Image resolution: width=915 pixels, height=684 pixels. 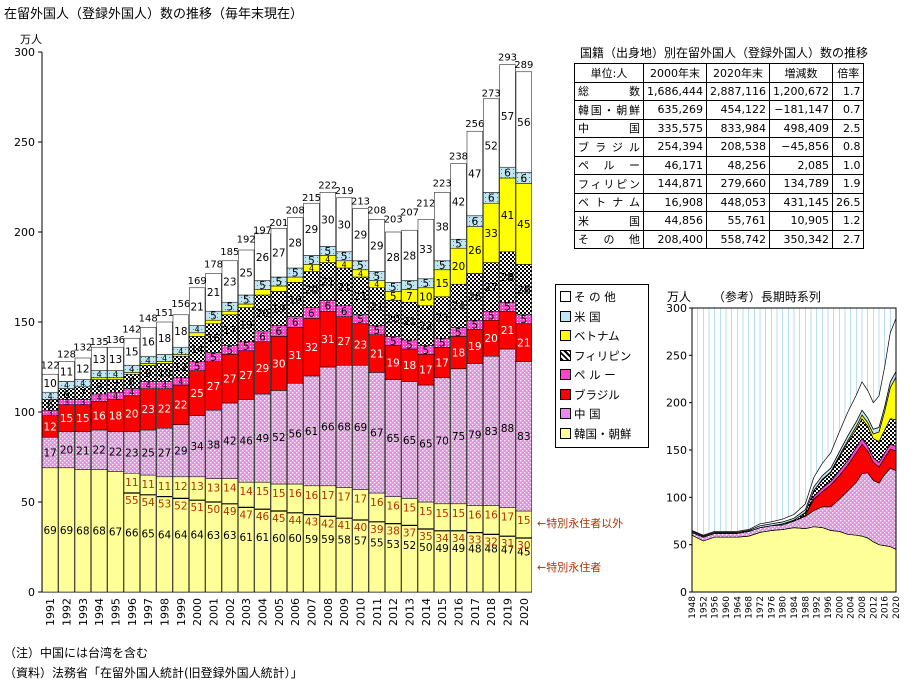 I want to click on data-label: 42, so click(x=229, y=442).